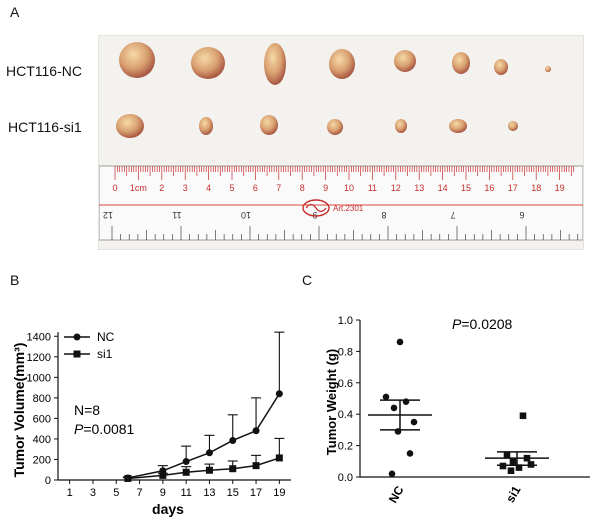 The width and height of the screenshot is (600, 522). Describe the element at coordinates (345, 352) in the screenshot. I see `y-tick-label: 0.8` at that location.